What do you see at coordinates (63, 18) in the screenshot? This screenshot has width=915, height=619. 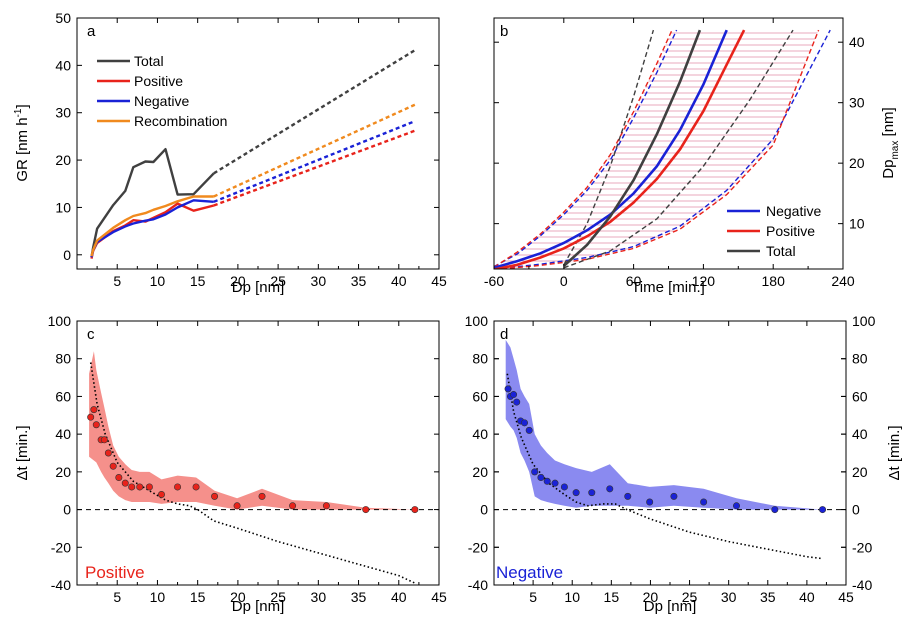 I see `y-tick-label: 50` at bounding box center [63, 18].